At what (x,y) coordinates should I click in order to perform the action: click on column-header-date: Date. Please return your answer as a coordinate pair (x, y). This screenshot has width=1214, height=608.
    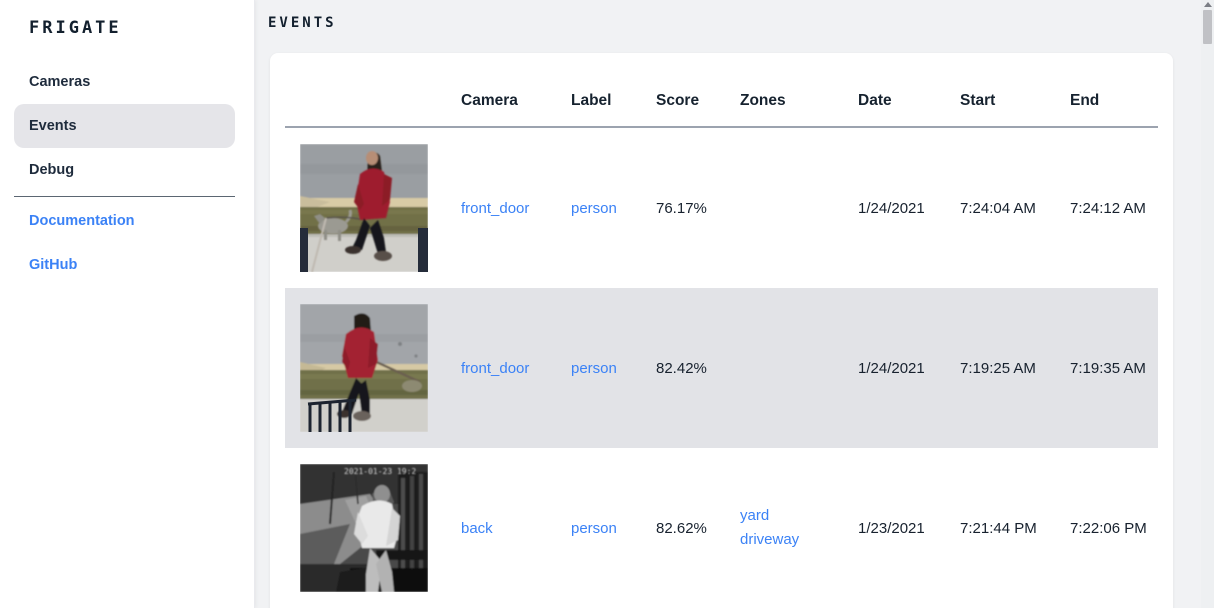
    Looking at the image, I should click on (893, 90).